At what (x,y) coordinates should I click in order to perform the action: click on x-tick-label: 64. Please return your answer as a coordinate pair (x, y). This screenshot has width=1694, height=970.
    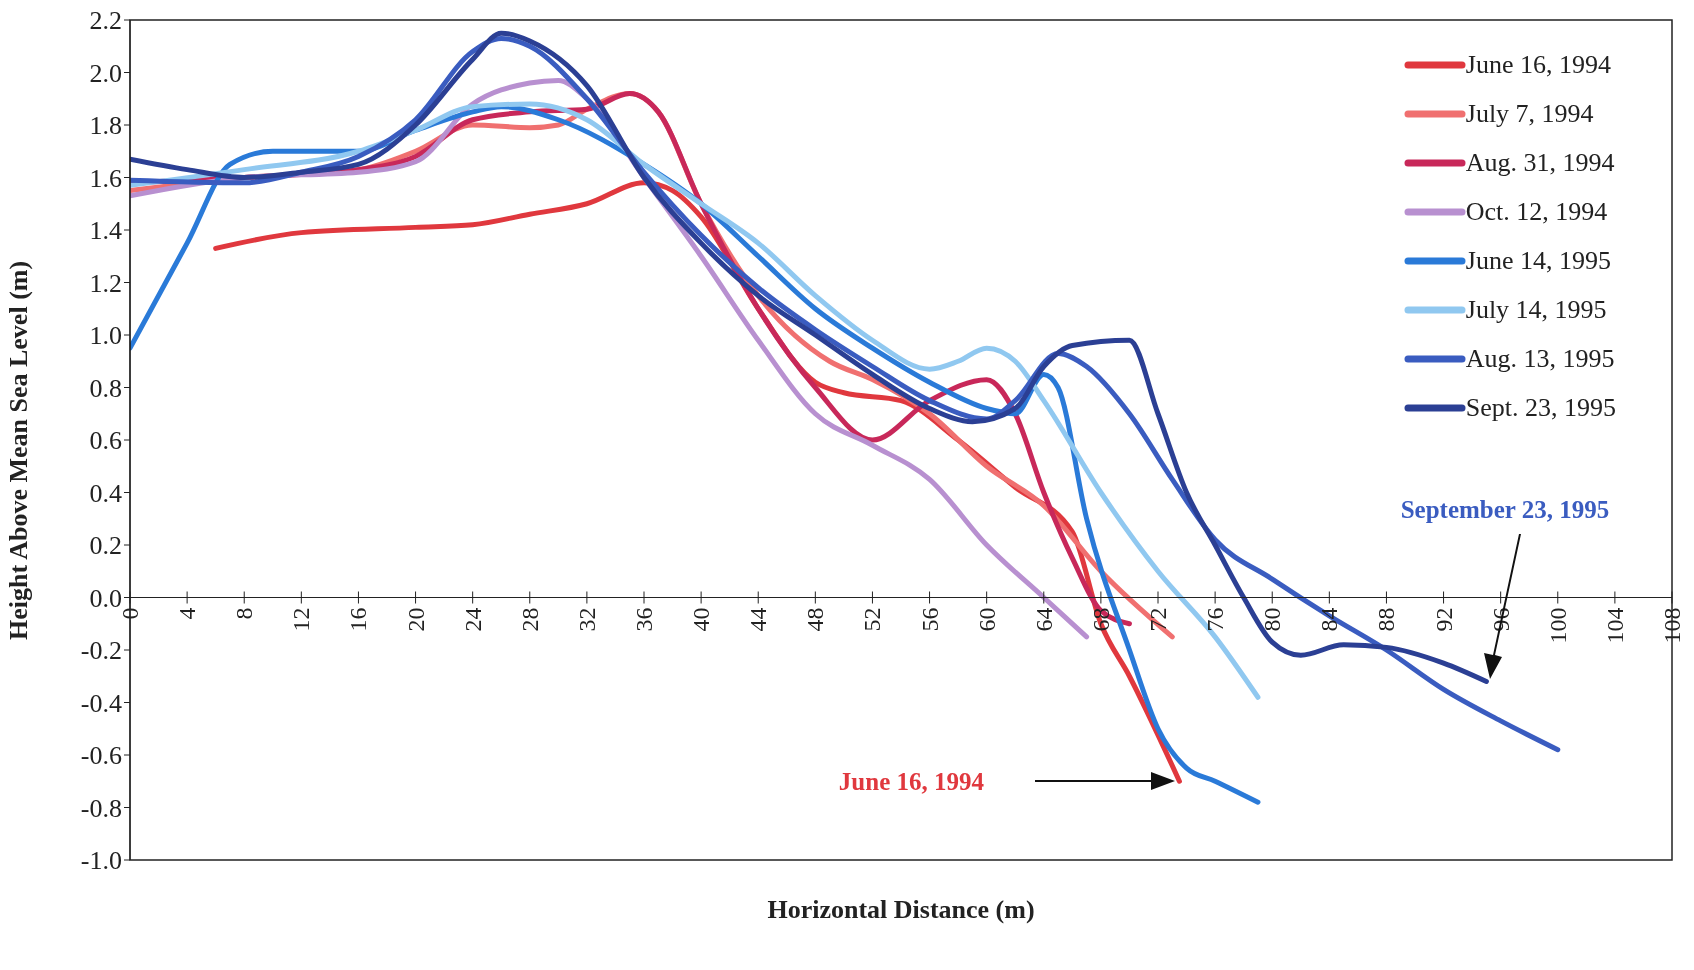
    Looking at the image, I should click on (1043, 619).